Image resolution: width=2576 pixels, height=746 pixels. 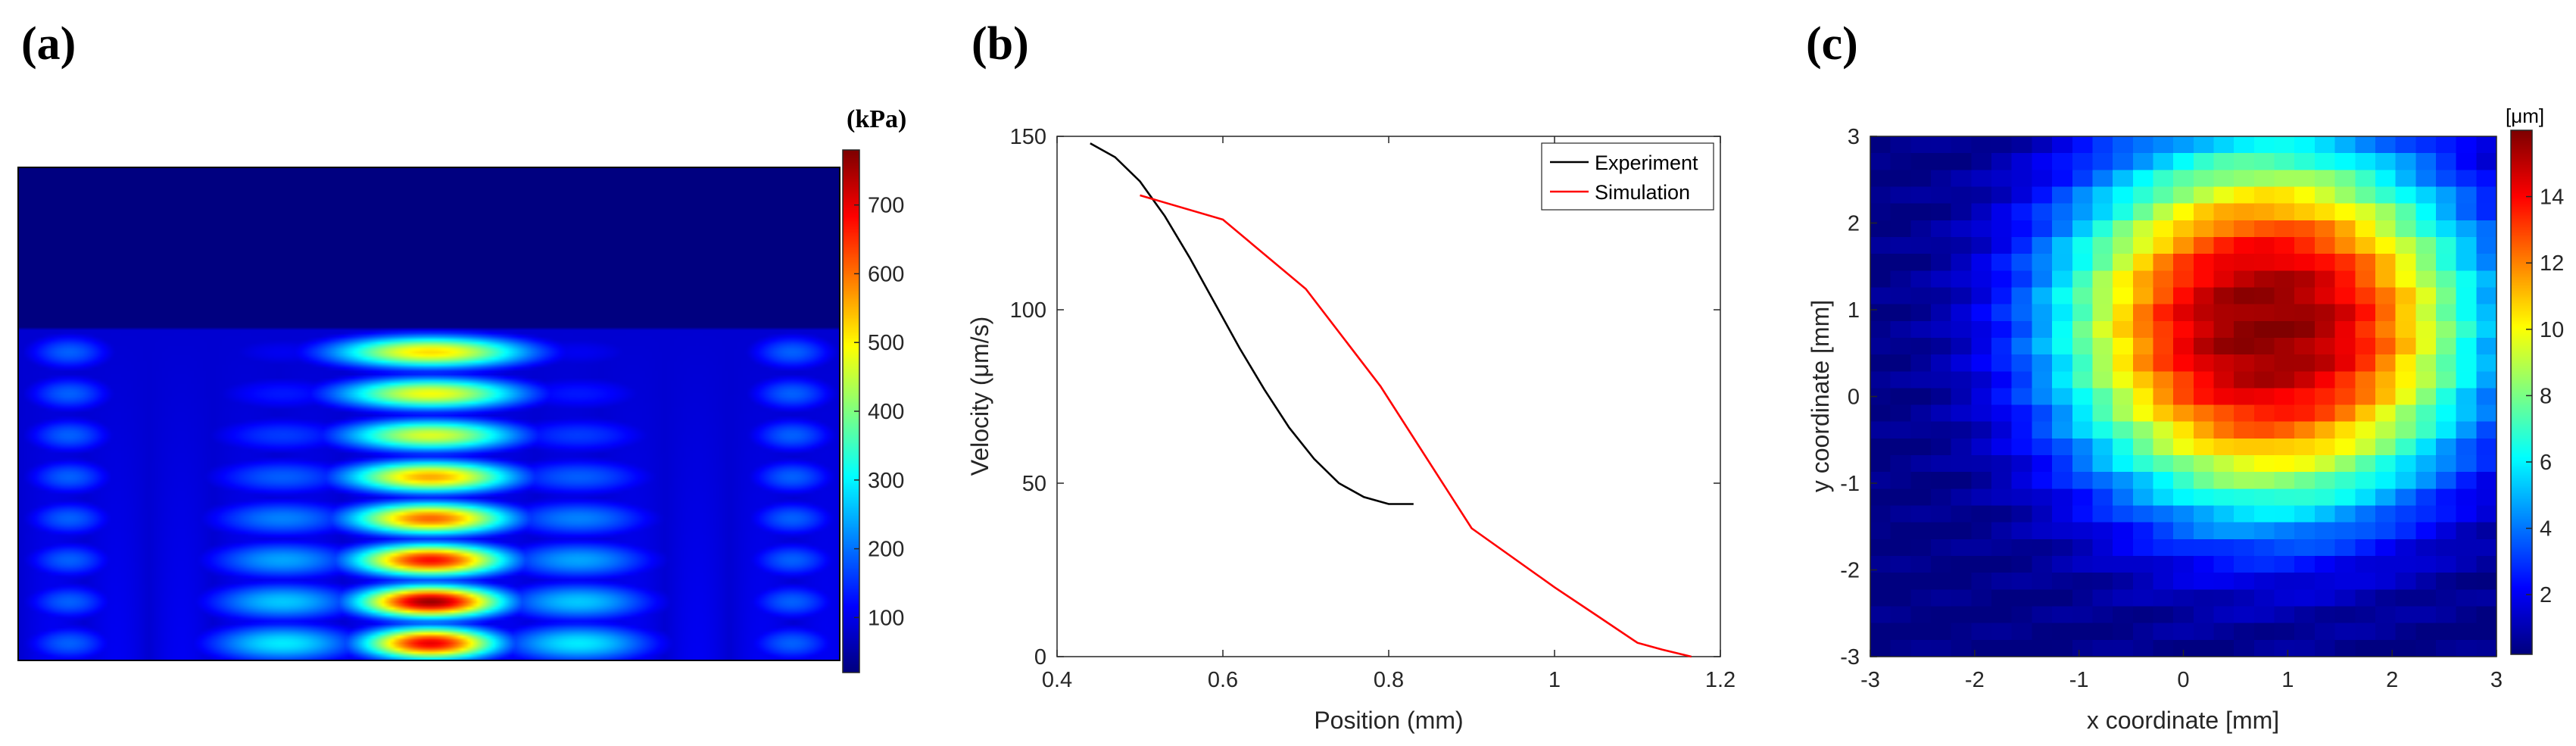 I want to click on legend: Experiment Simulation, so click(x=1627, y=177).